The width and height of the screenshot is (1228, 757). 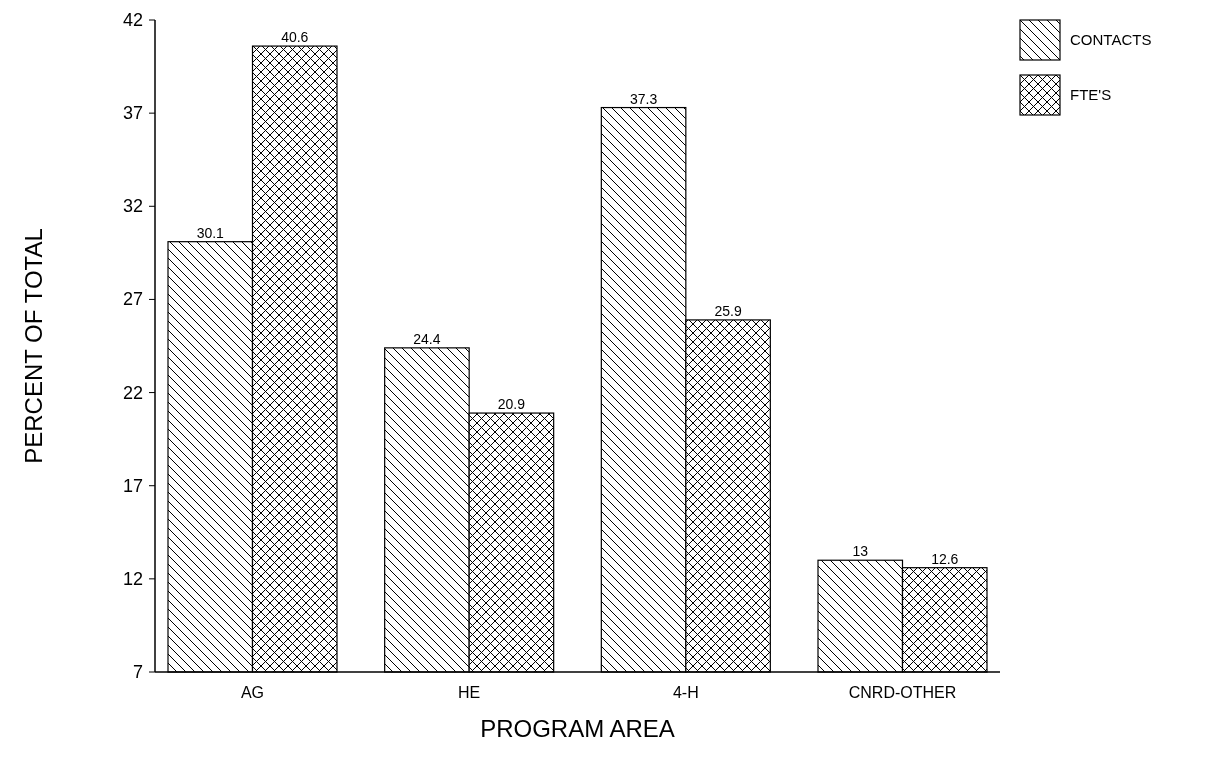 What do you see at coordinates (427, 338) in the screenshot?
I see `data-label: 24.4` at bounding box center [427, 338].